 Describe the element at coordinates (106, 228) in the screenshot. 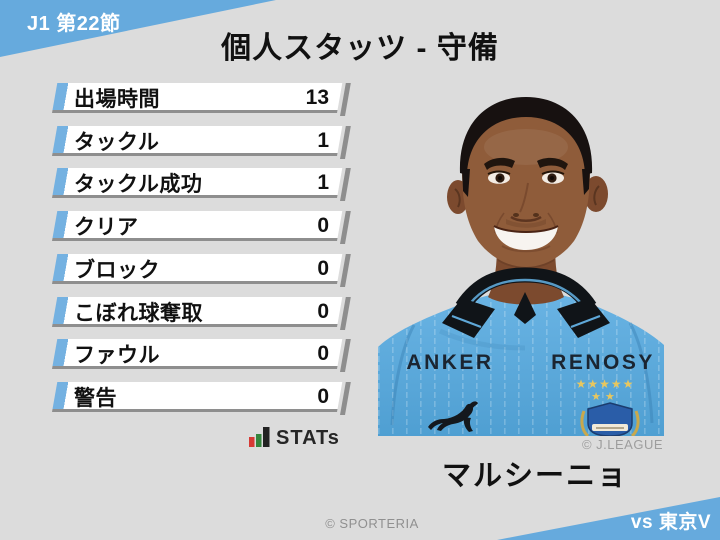

I see `stat-label: クリア` at that location.